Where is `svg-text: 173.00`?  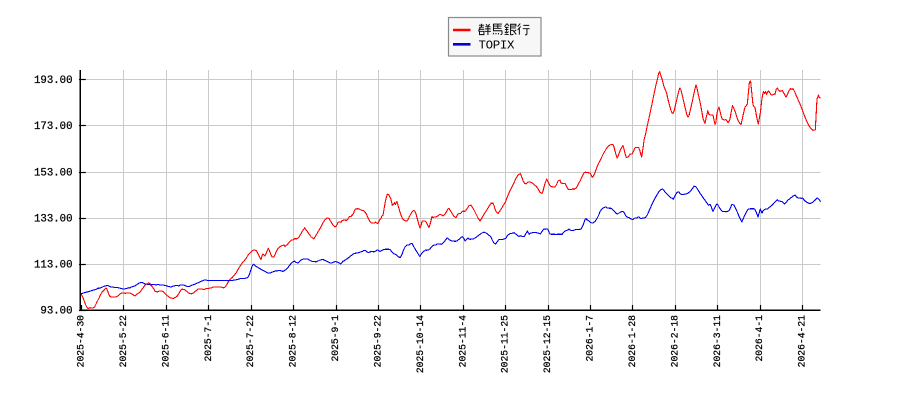 svg-text: 173.00 is located at coordinates (53, 127).